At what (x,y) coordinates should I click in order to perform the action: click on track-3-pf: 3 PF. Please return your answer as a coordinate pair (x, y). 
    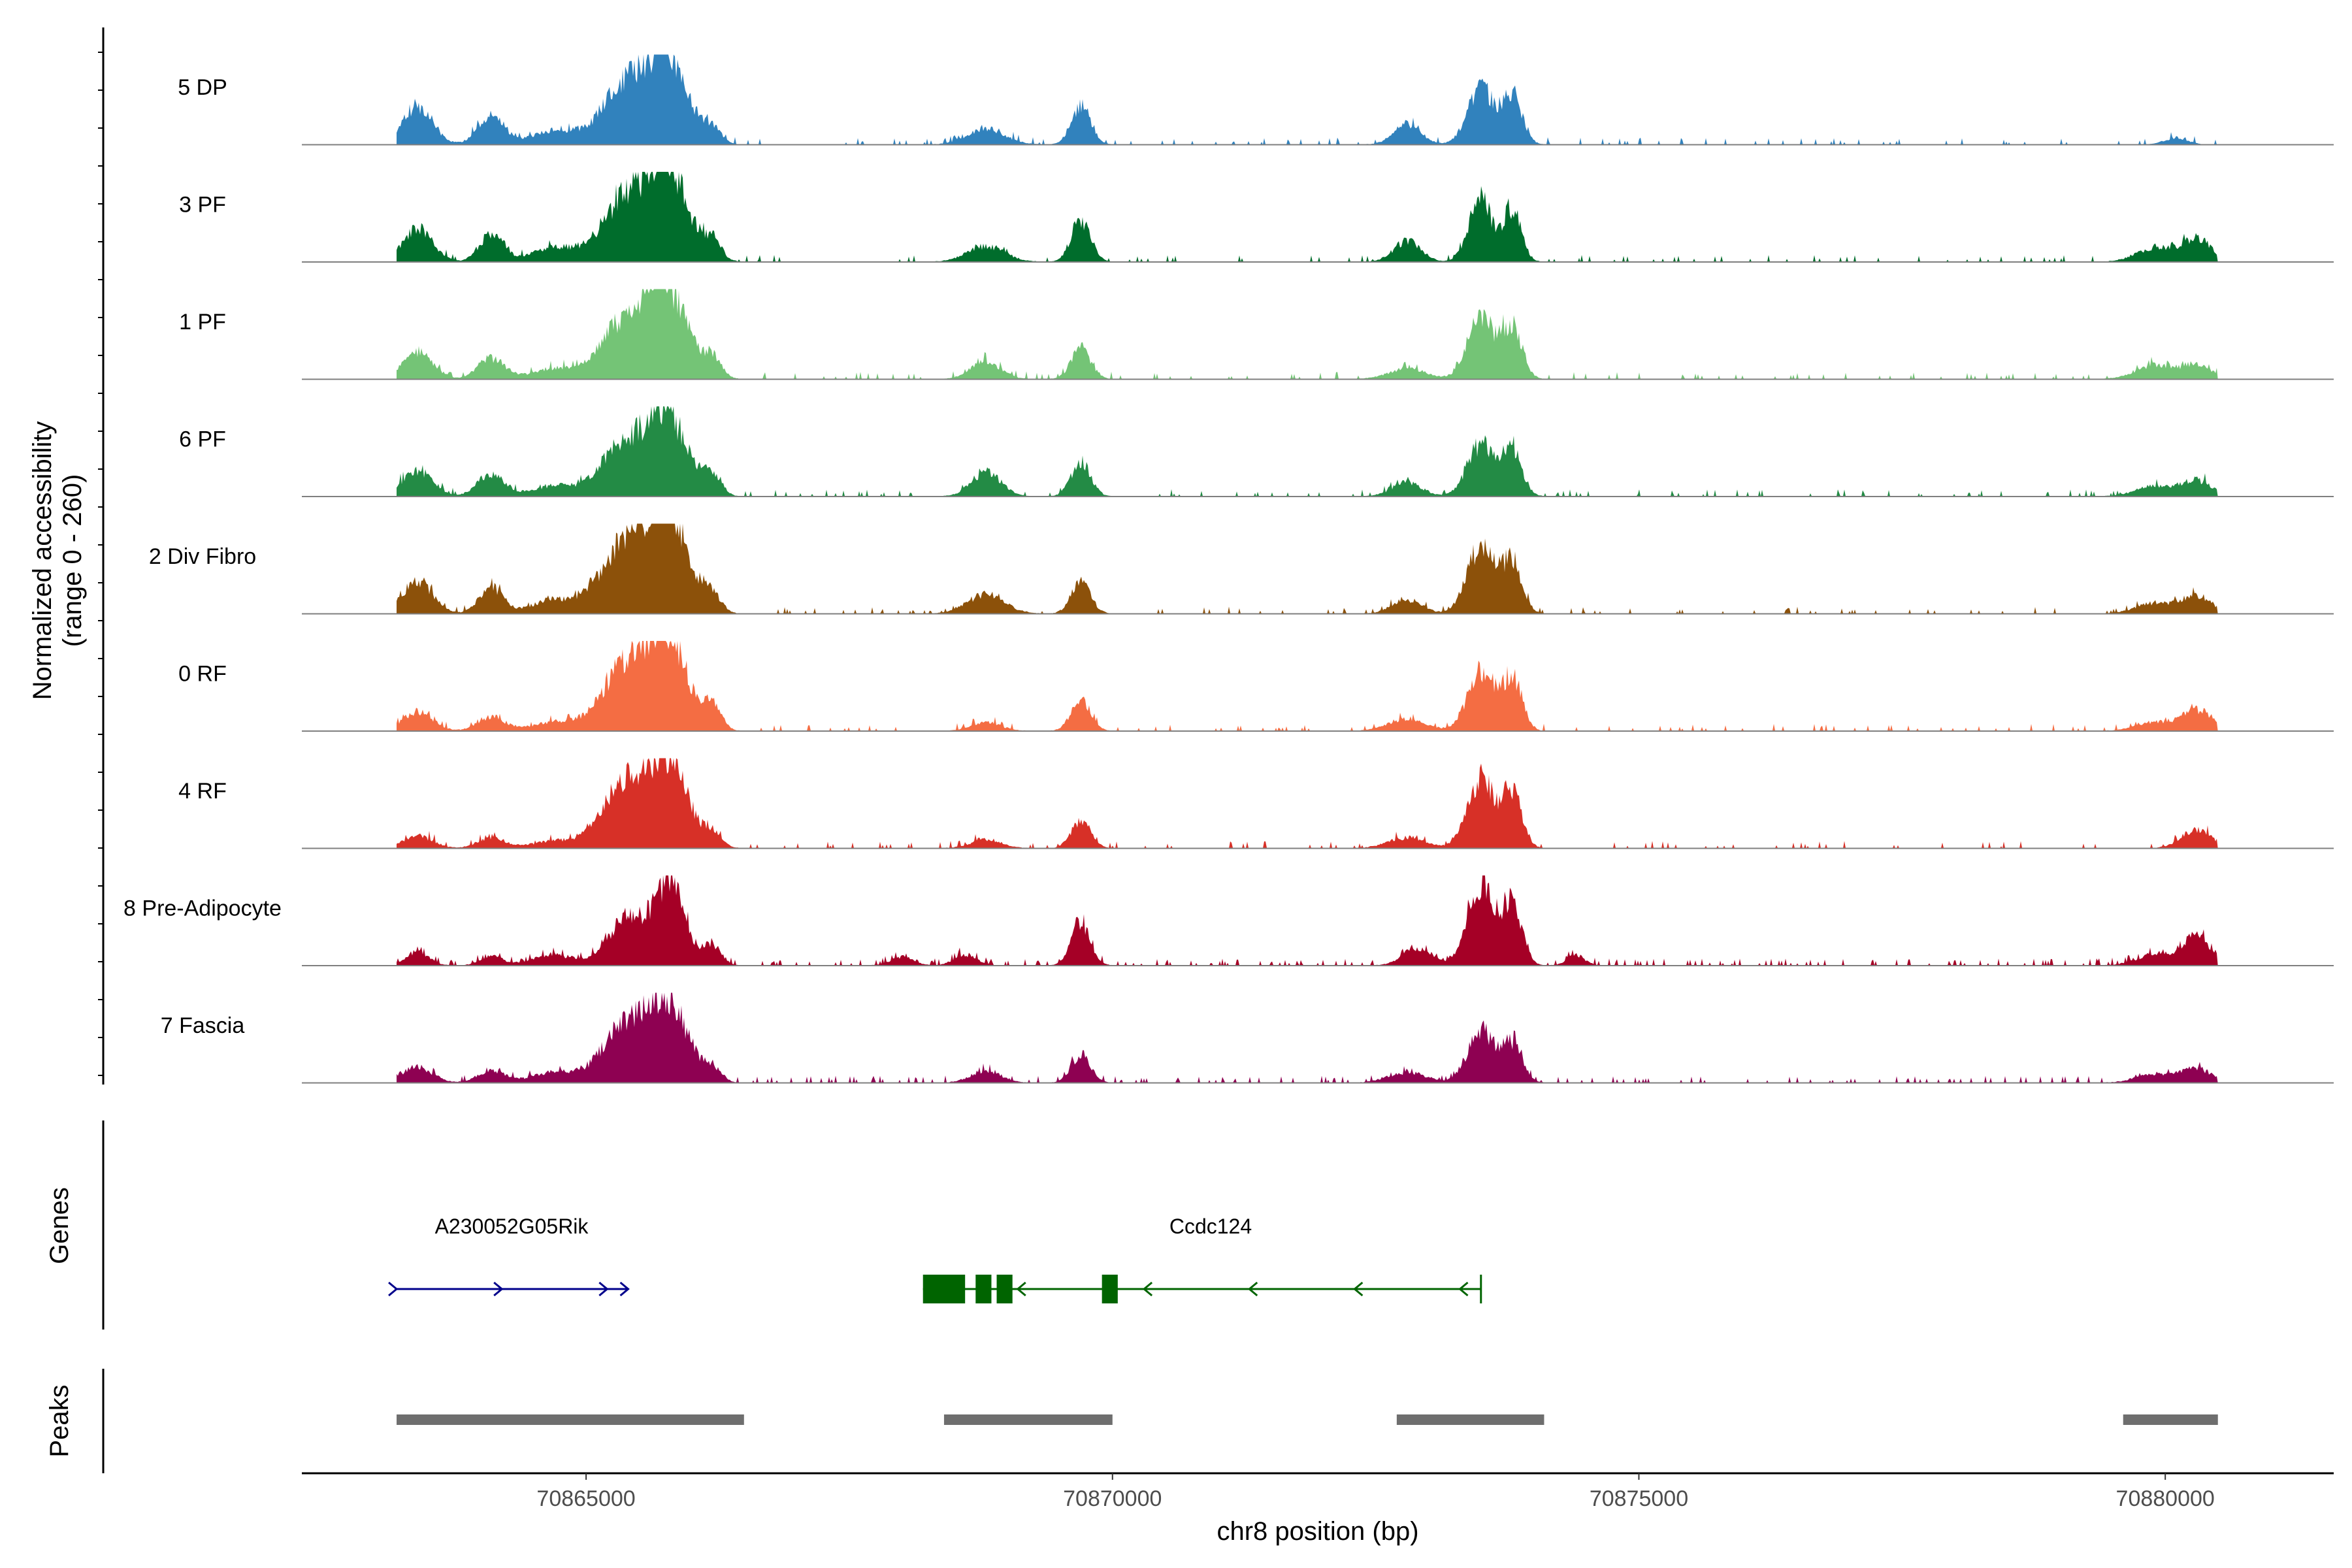
    Looking at the image, I should click on (1256, 217).